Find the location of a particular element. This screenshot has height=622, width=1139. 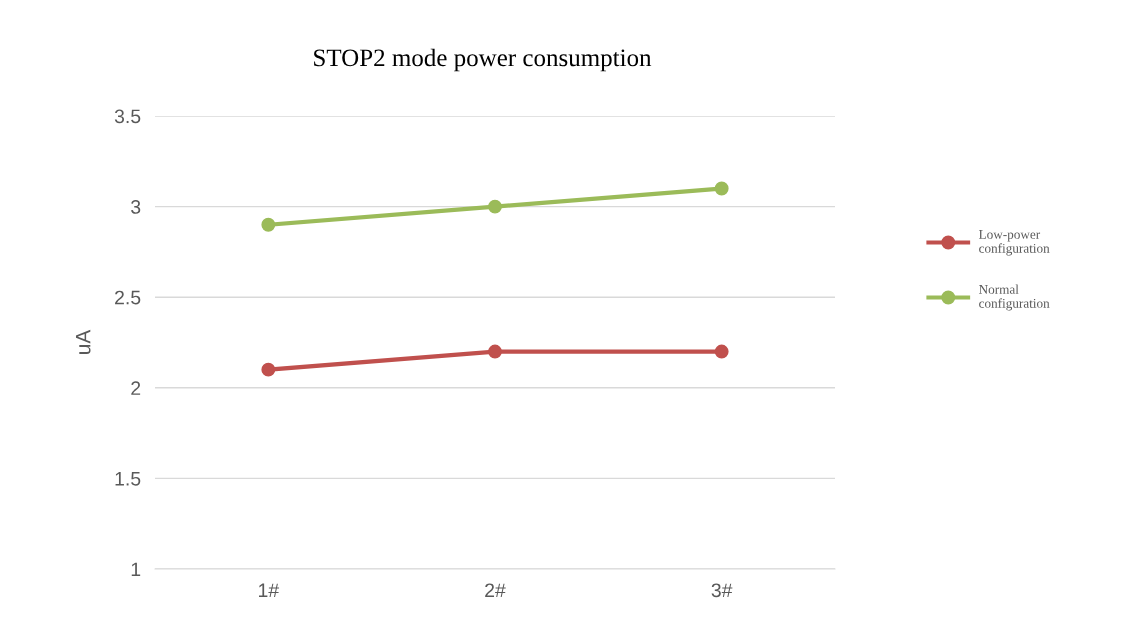

chart-title: STOP2 mode power consumption is located at coordinates (483, 60).